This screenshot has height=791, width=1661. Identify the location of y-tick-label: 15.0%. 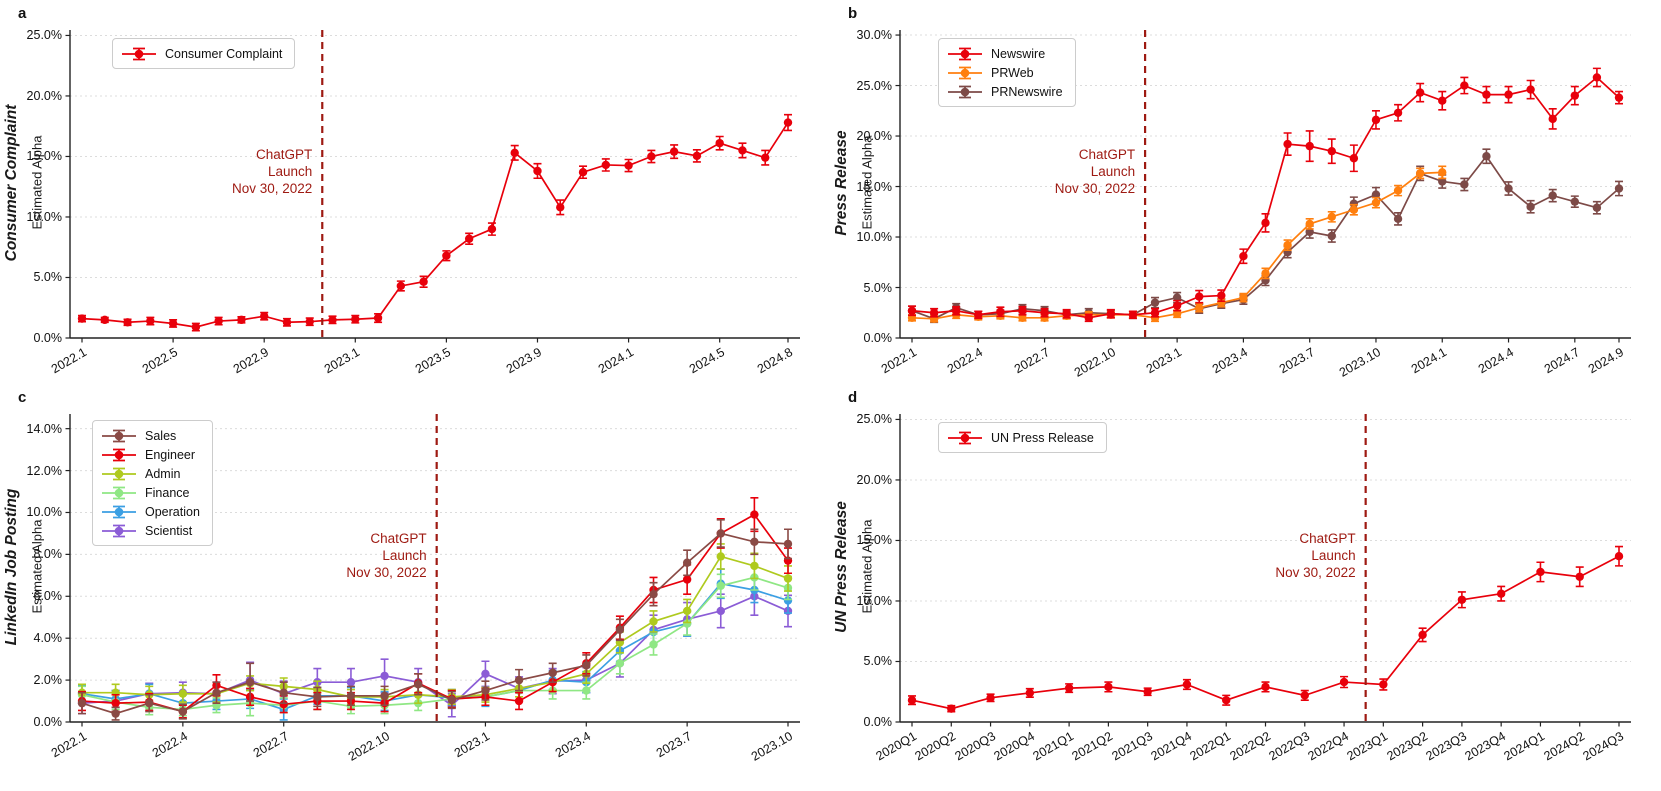
(874, 186).